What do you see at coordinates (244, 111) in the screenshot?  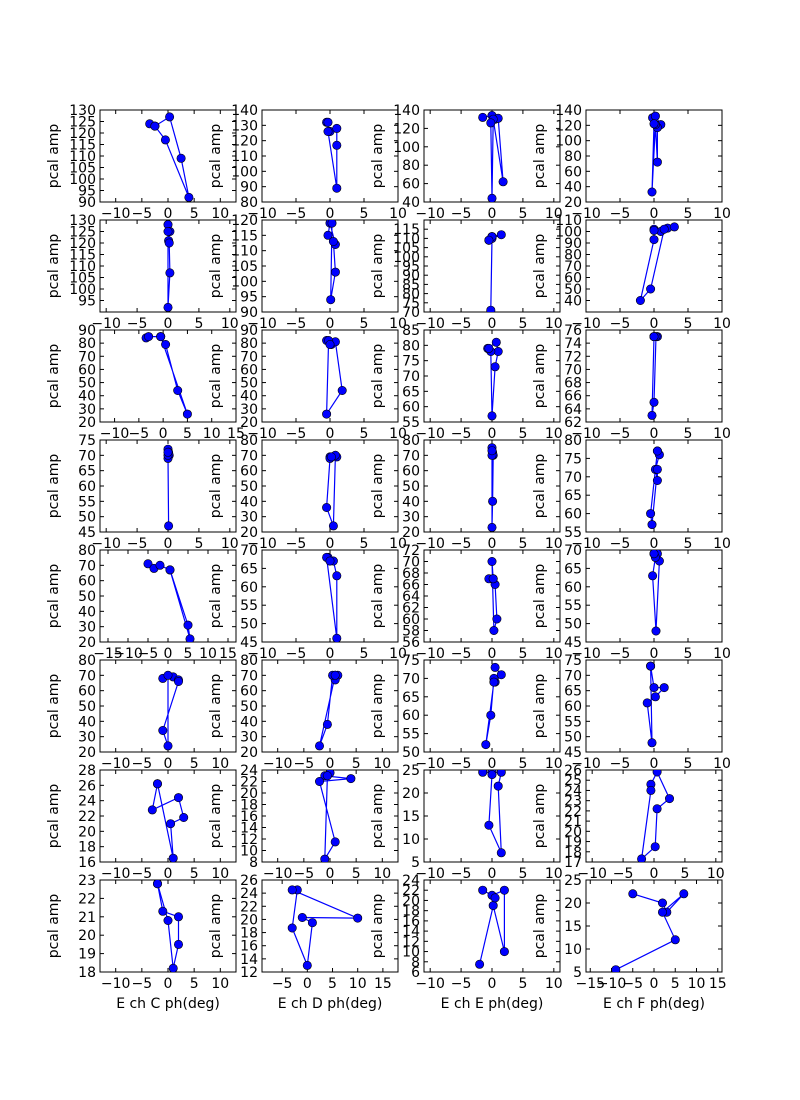 I see `y-tick-label: 140` at bounding box center [244, 111].